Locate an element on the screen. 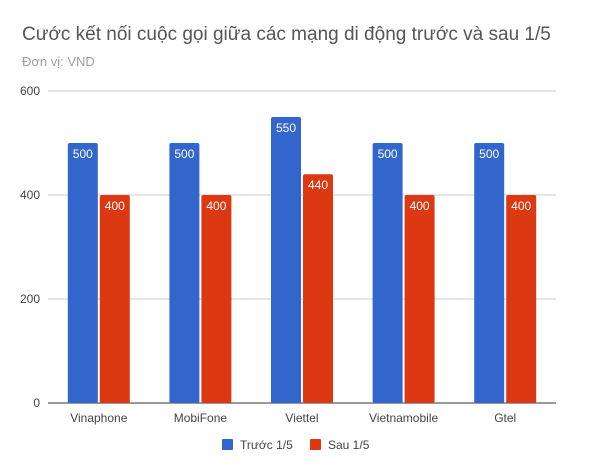 This screenshot has width=595, height=474. data-label: 440 is located at coordinates (318, 185).